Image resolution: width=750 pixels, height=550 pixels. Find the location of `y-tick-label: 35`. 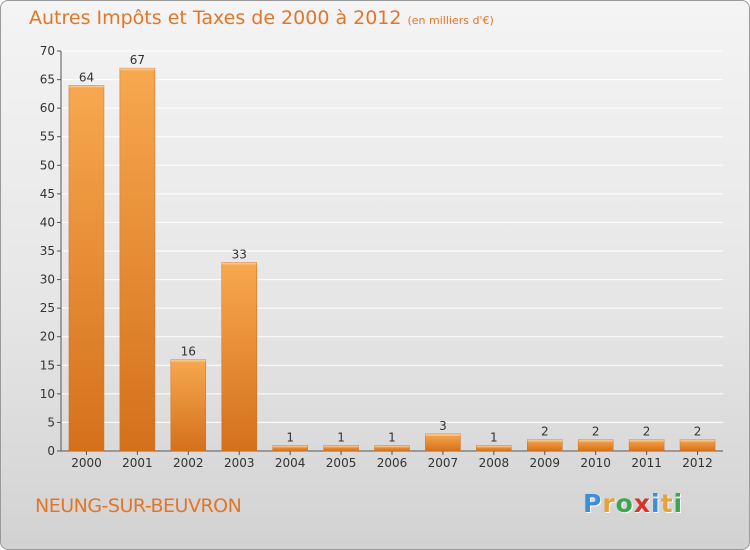

y-tick-label: 35 is located at coordinates (47, 251).